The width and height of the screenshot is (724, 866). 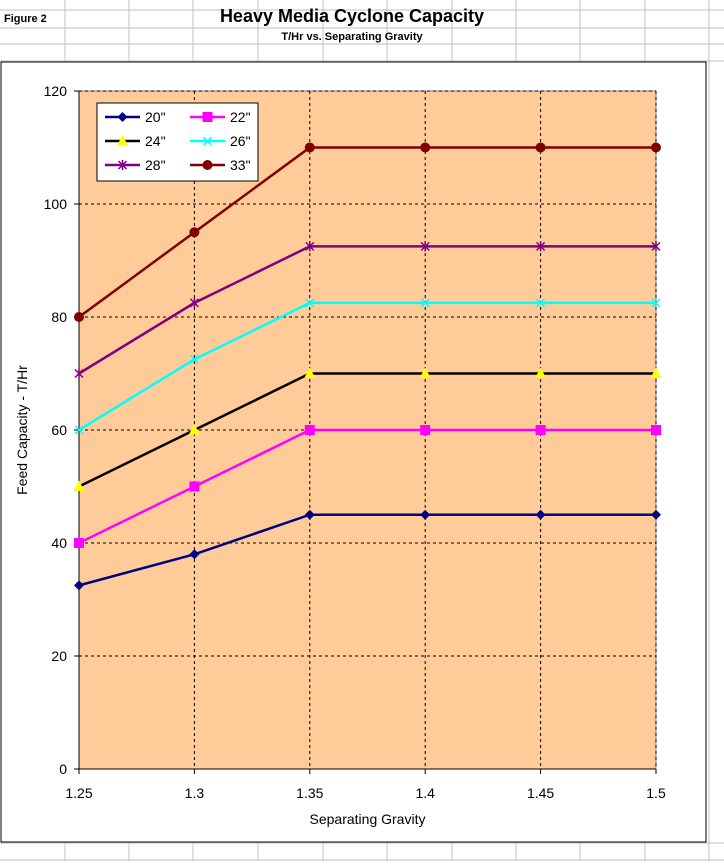 What do you see at coordinates (368, 819) in the screenshot?
I see `x-axis-label: Separating Gravity` at bounding box center [368, 819].